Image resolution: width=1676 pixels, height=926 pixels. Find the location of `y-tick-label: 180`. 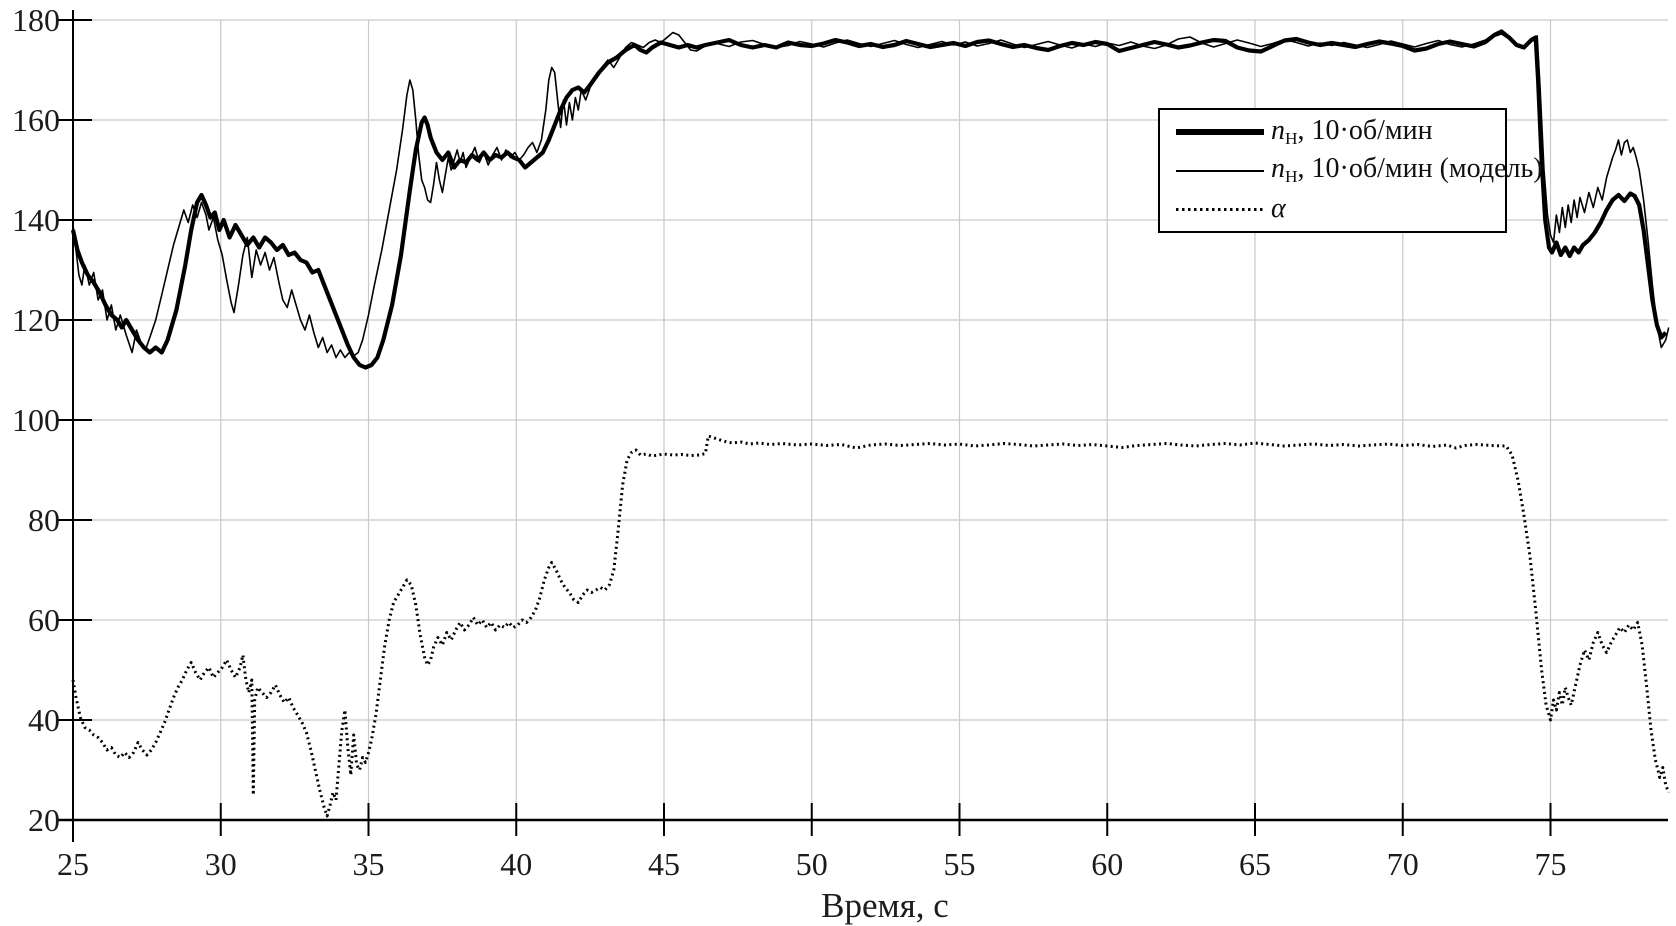

y-tick-label: 180 is located at coordinates (36, 20).